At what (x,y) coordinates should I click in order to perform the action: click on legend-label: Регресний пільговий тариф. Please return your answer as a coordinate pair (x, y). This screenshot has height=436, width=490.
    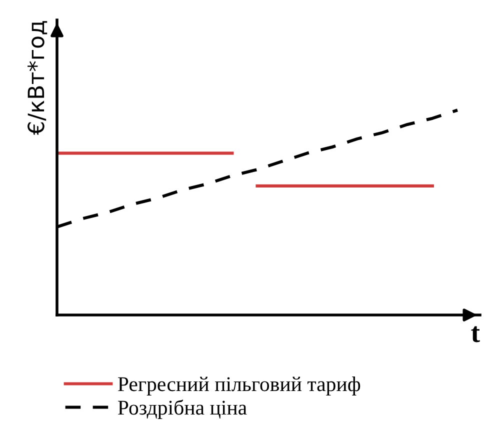
    Looking at the image, I should click on (239, 386).